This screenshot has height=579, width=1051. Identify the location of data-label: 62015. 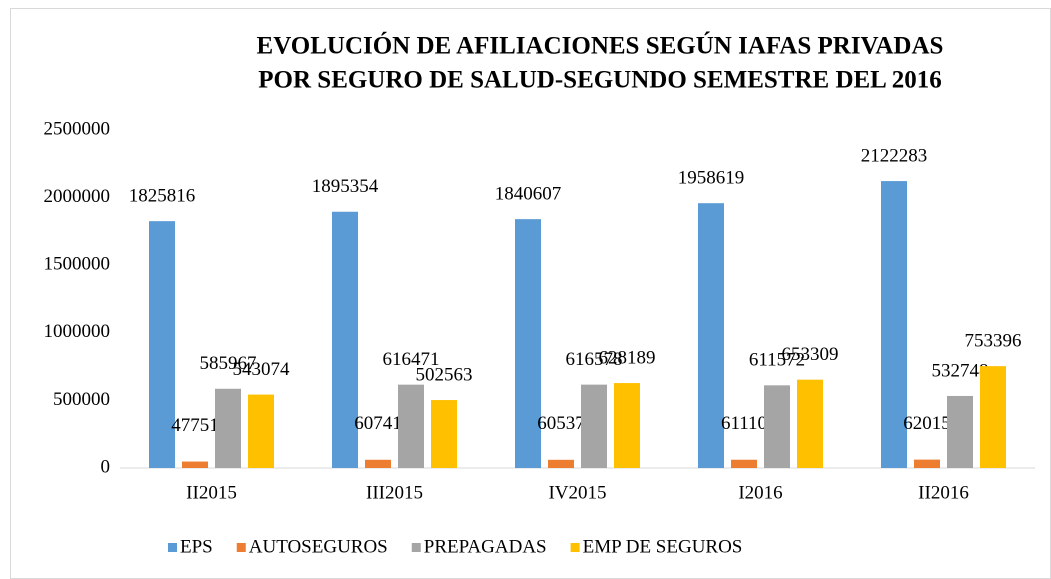
(927, 423).